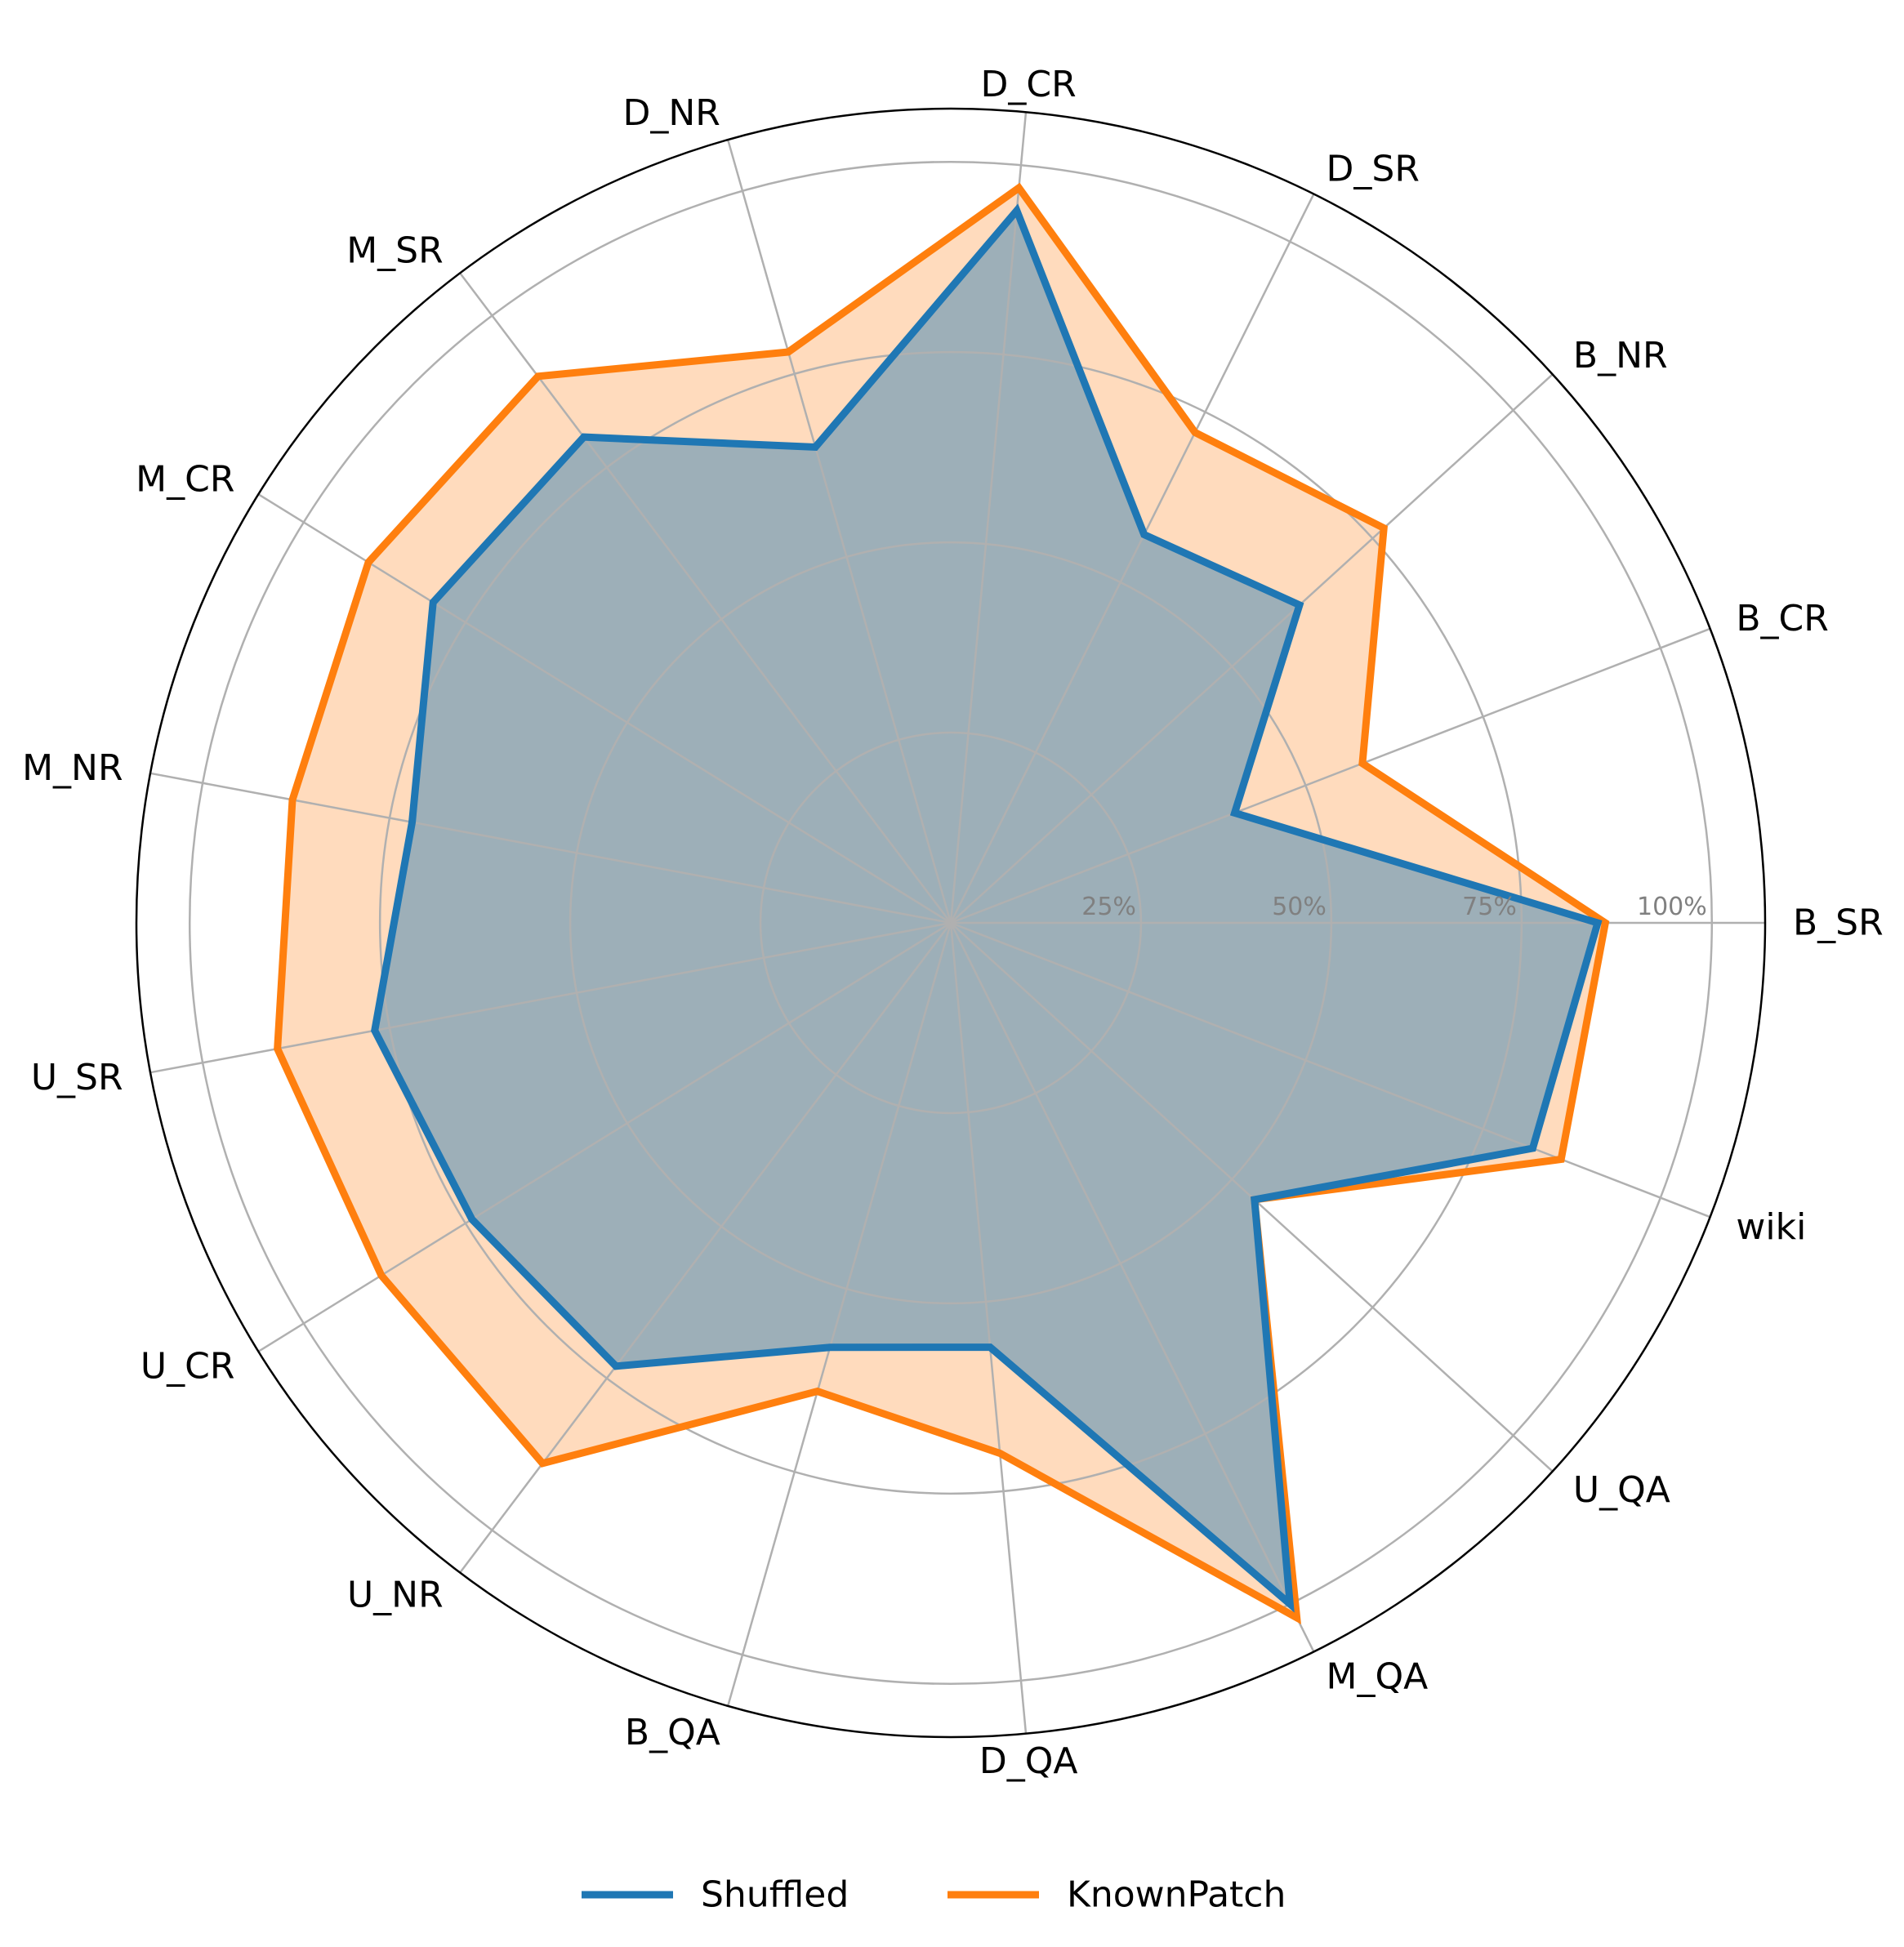 This screenshot has width=1904, height=1947. I want to click on ring-tick-label: 75%, so click(1490, 907).